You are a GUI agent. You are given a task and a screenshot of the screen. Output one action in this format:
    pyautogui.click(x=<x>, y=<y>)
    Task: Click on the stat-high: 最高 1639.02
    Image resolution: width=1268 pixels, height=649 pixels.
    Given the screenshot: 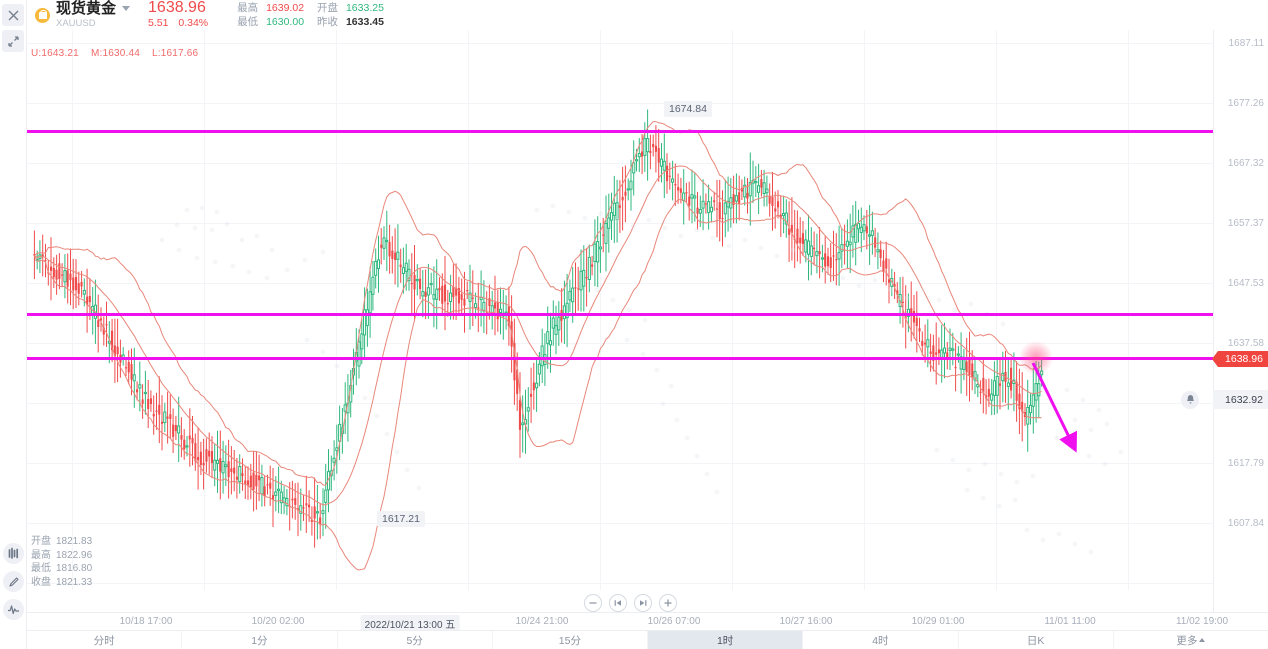 What is the action you would take?
    pyautogui.click(x=270, y=8)
    